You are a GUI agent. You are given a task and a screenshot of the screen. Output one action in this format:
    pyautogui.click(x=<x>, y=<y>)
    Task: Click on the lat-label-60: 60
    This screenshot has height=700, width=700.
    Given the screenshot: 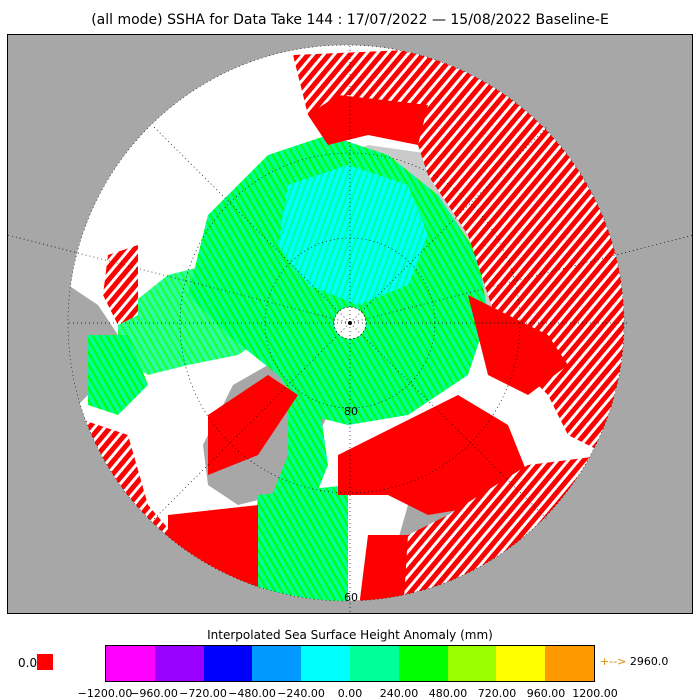 What is the action you would take?
    pyautogui.click(x=351, y=597)
    